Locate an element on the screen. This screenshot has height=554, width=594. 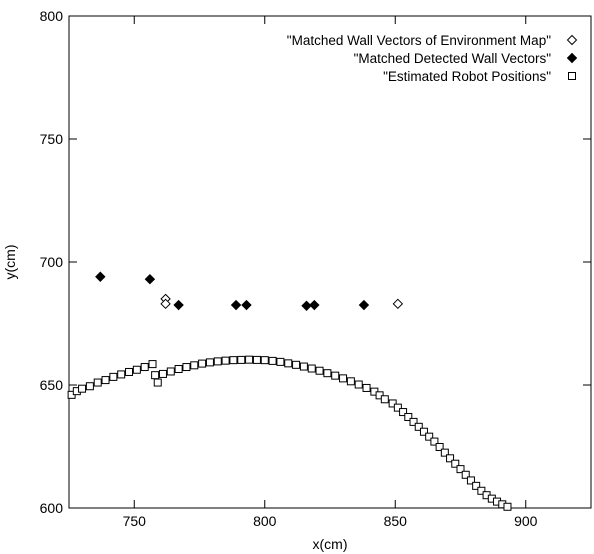
legend-label: "Matched Detected Wall Vectors" is located at coordinates (453, 58).